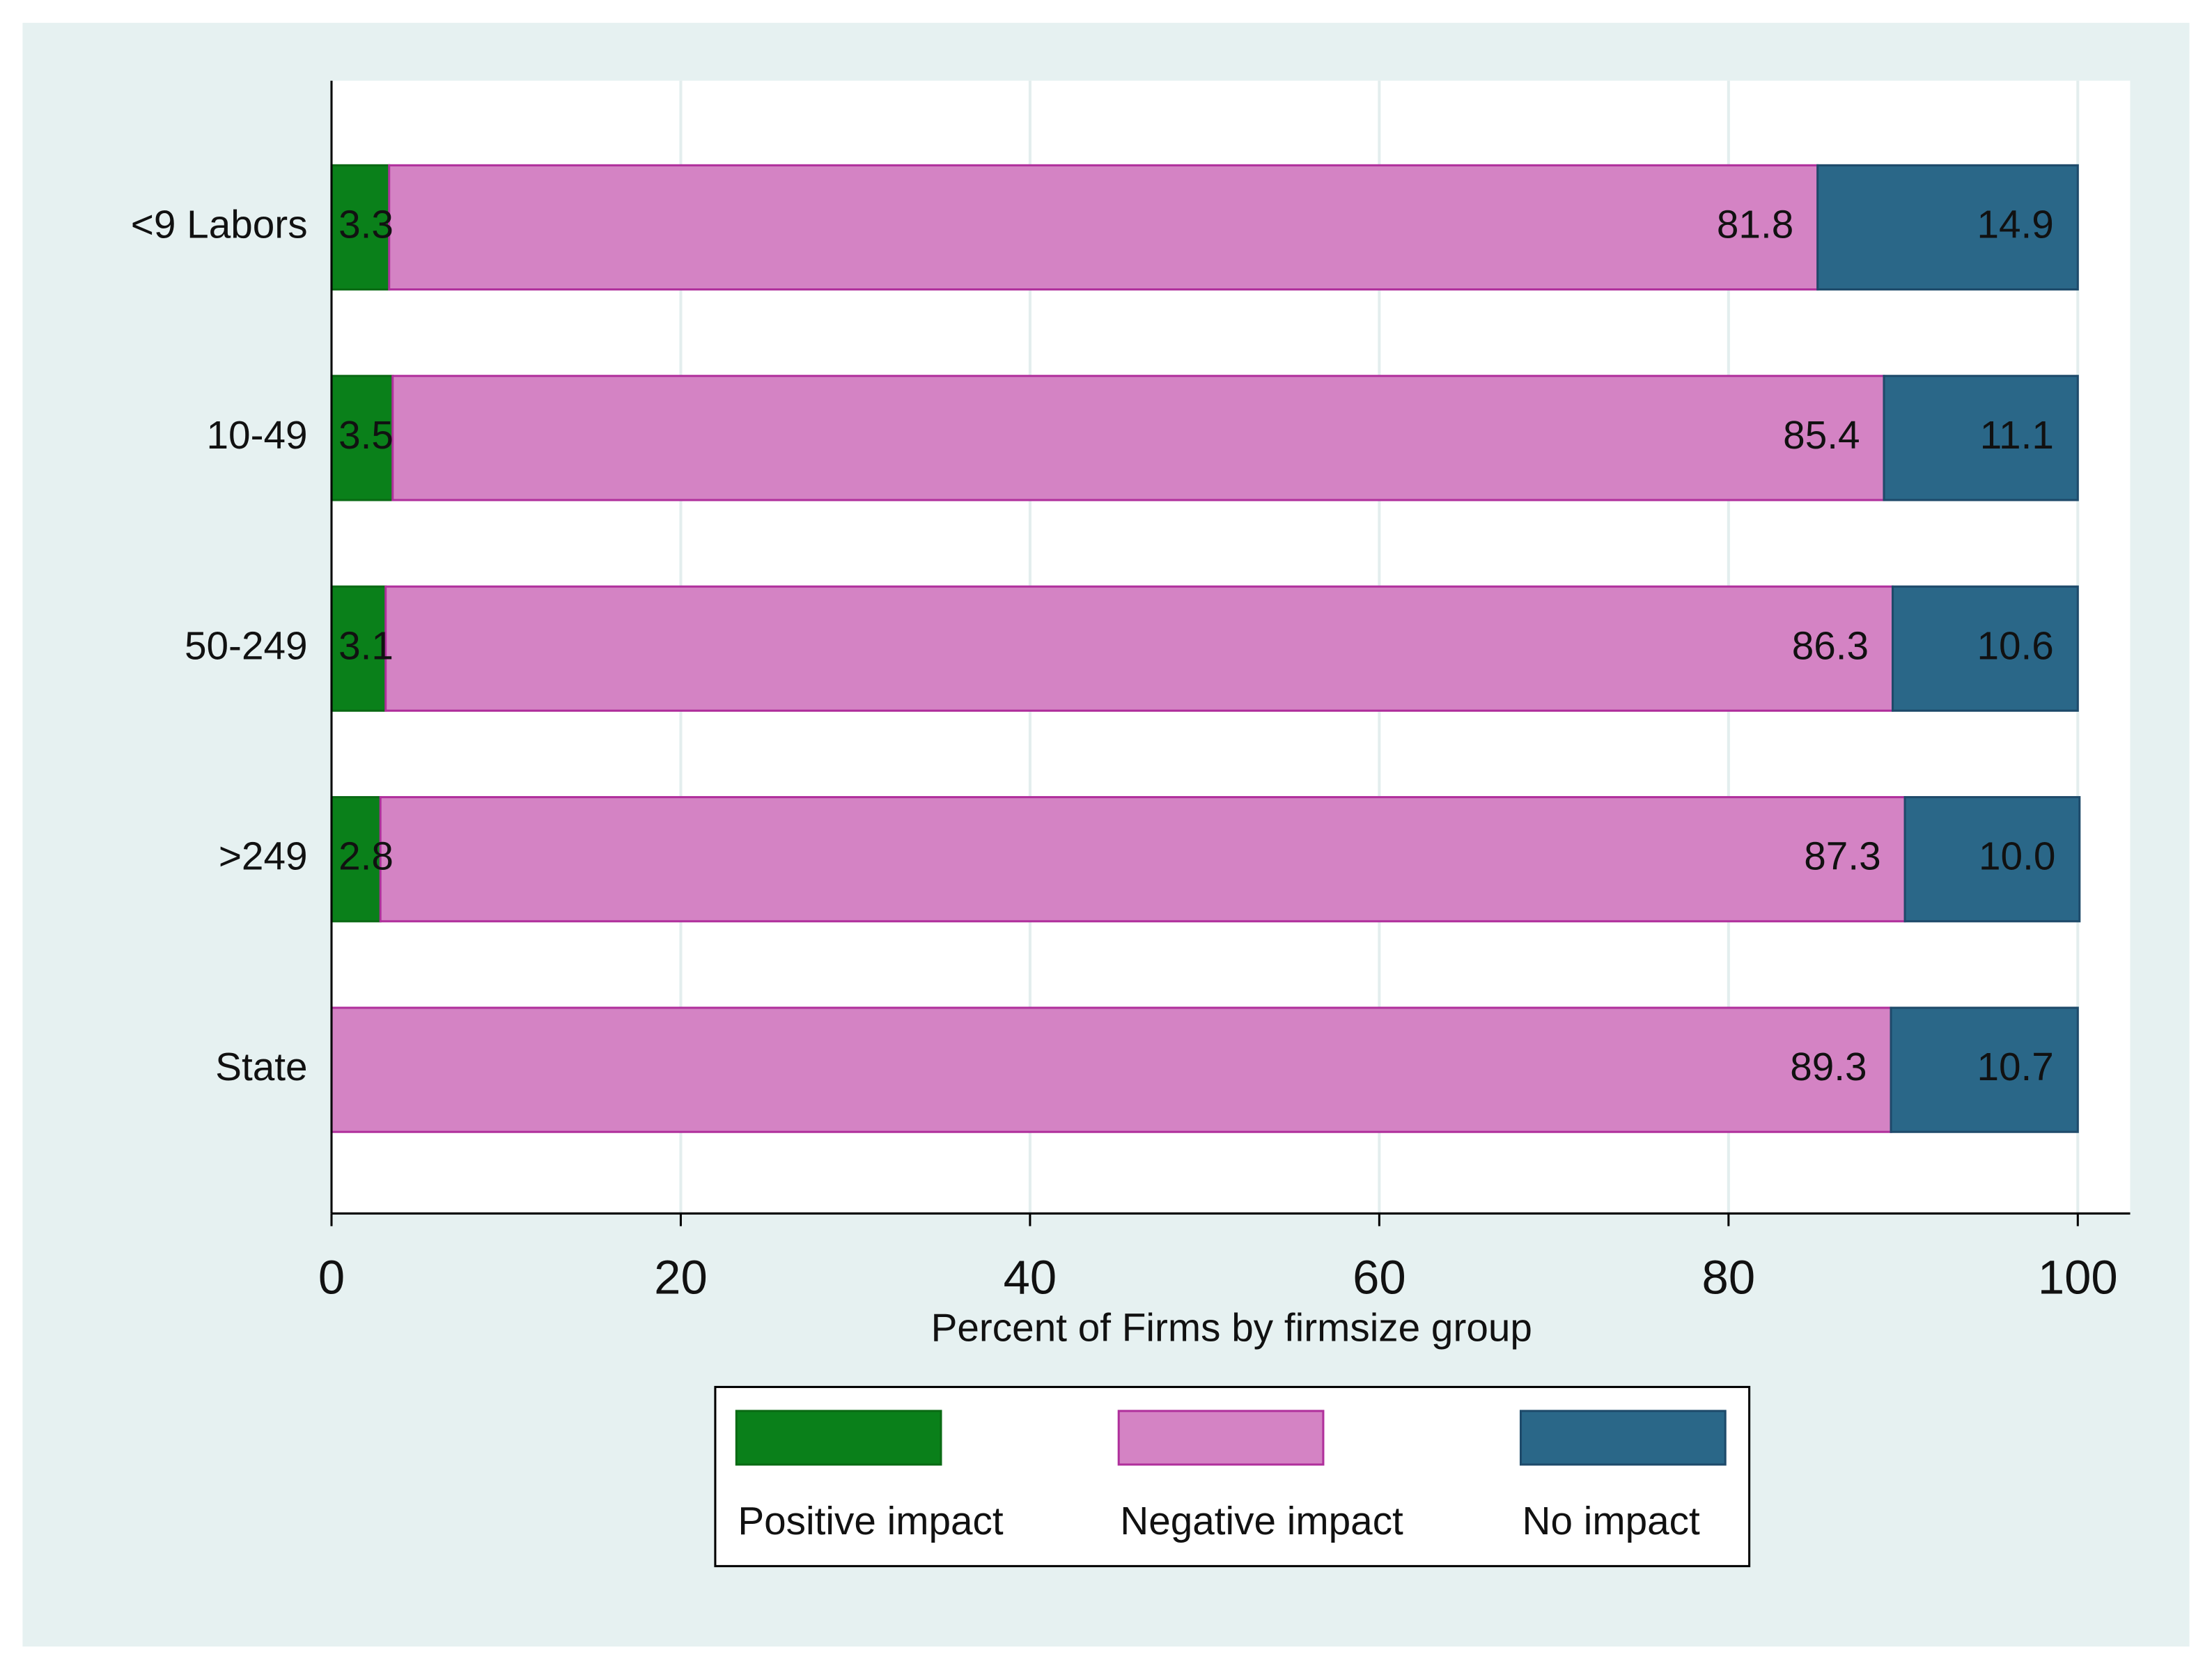 Image resolution: width=2212 pixels, height=1675 pixels. I want to click on value-label: 10.6, so click(2015, 646).